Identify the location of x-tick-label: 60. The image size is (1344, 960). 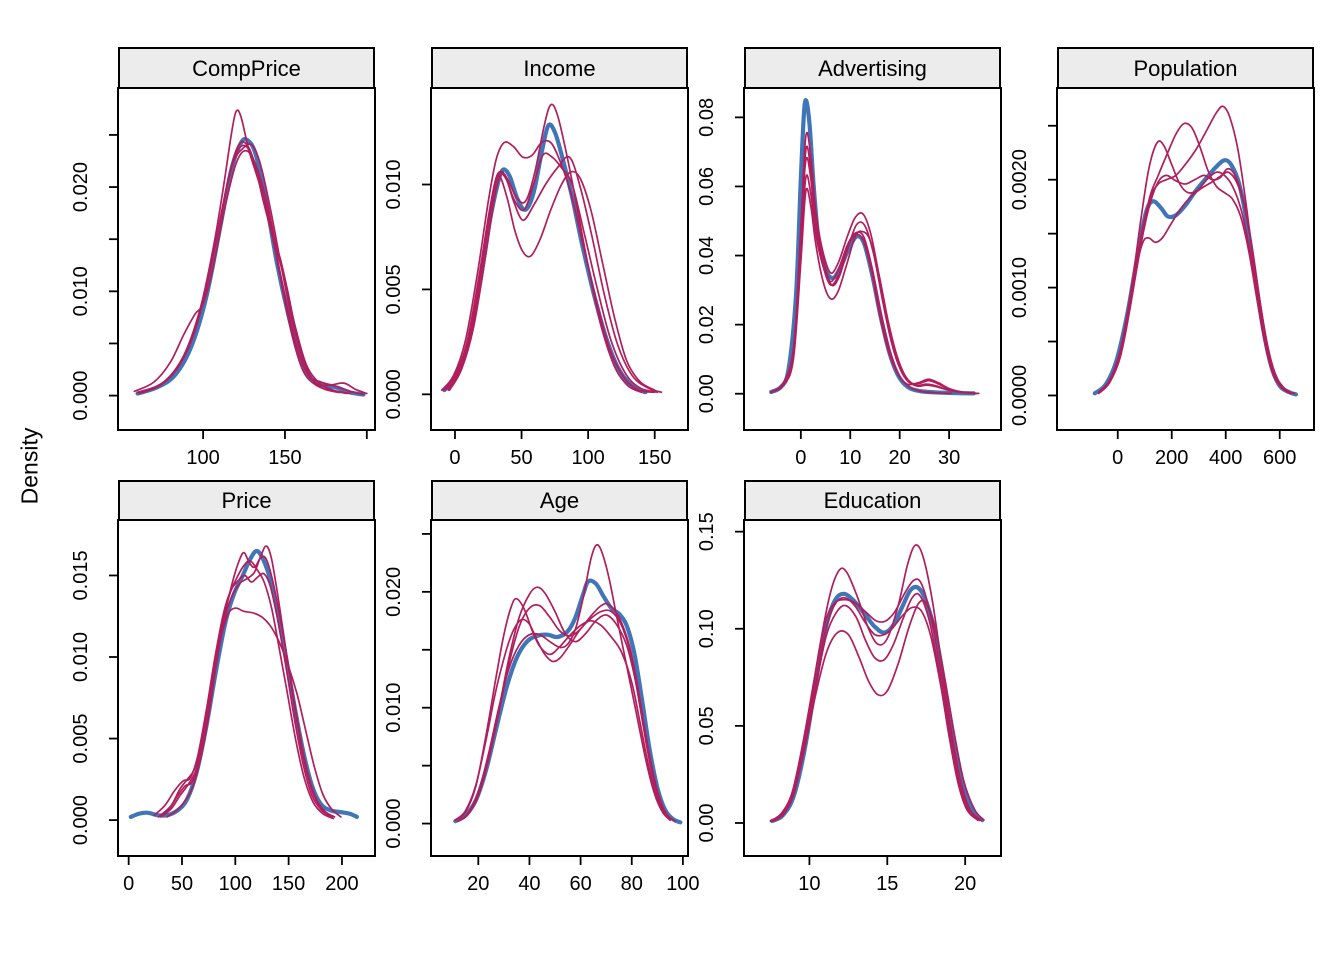
(580, 884).